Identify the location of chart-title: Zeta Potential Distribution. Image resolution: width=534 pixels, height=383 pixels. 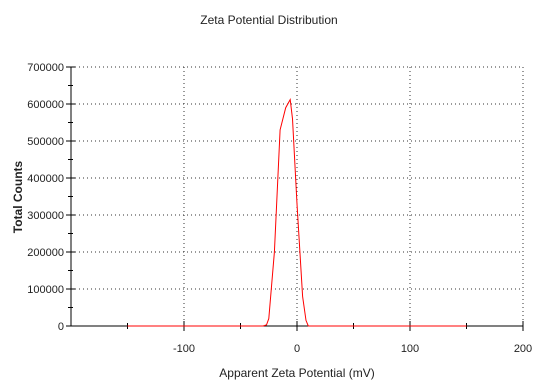
(268, 20).